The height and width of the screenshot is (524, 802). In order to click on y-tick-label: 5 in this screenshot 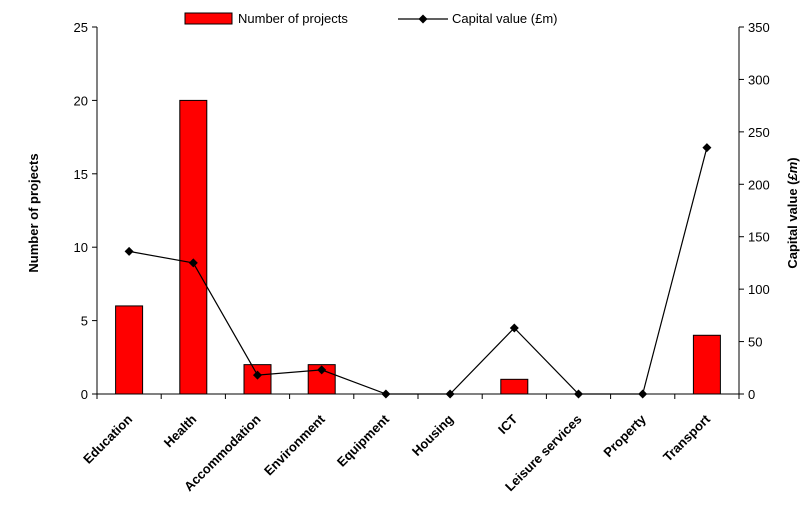, I will do `click(84, 321)`.